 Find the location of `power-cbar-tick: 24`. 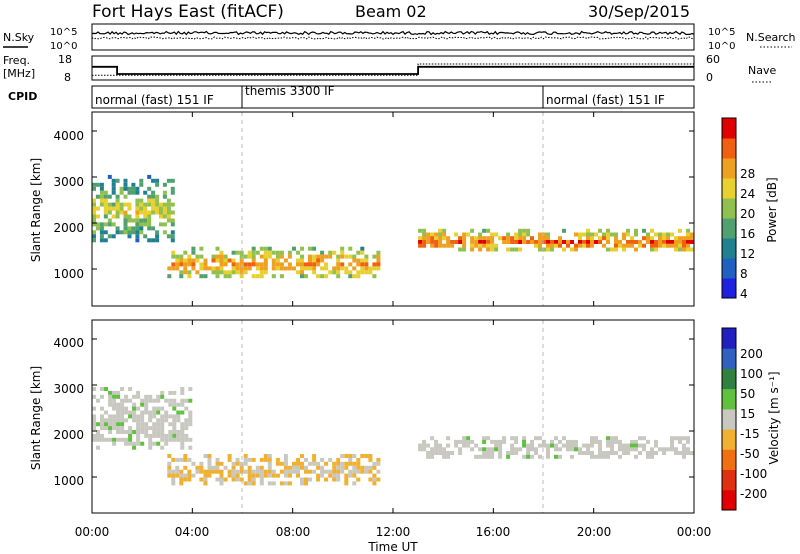

power-cbar-tick: 24 is located at coordinates (747, 194).